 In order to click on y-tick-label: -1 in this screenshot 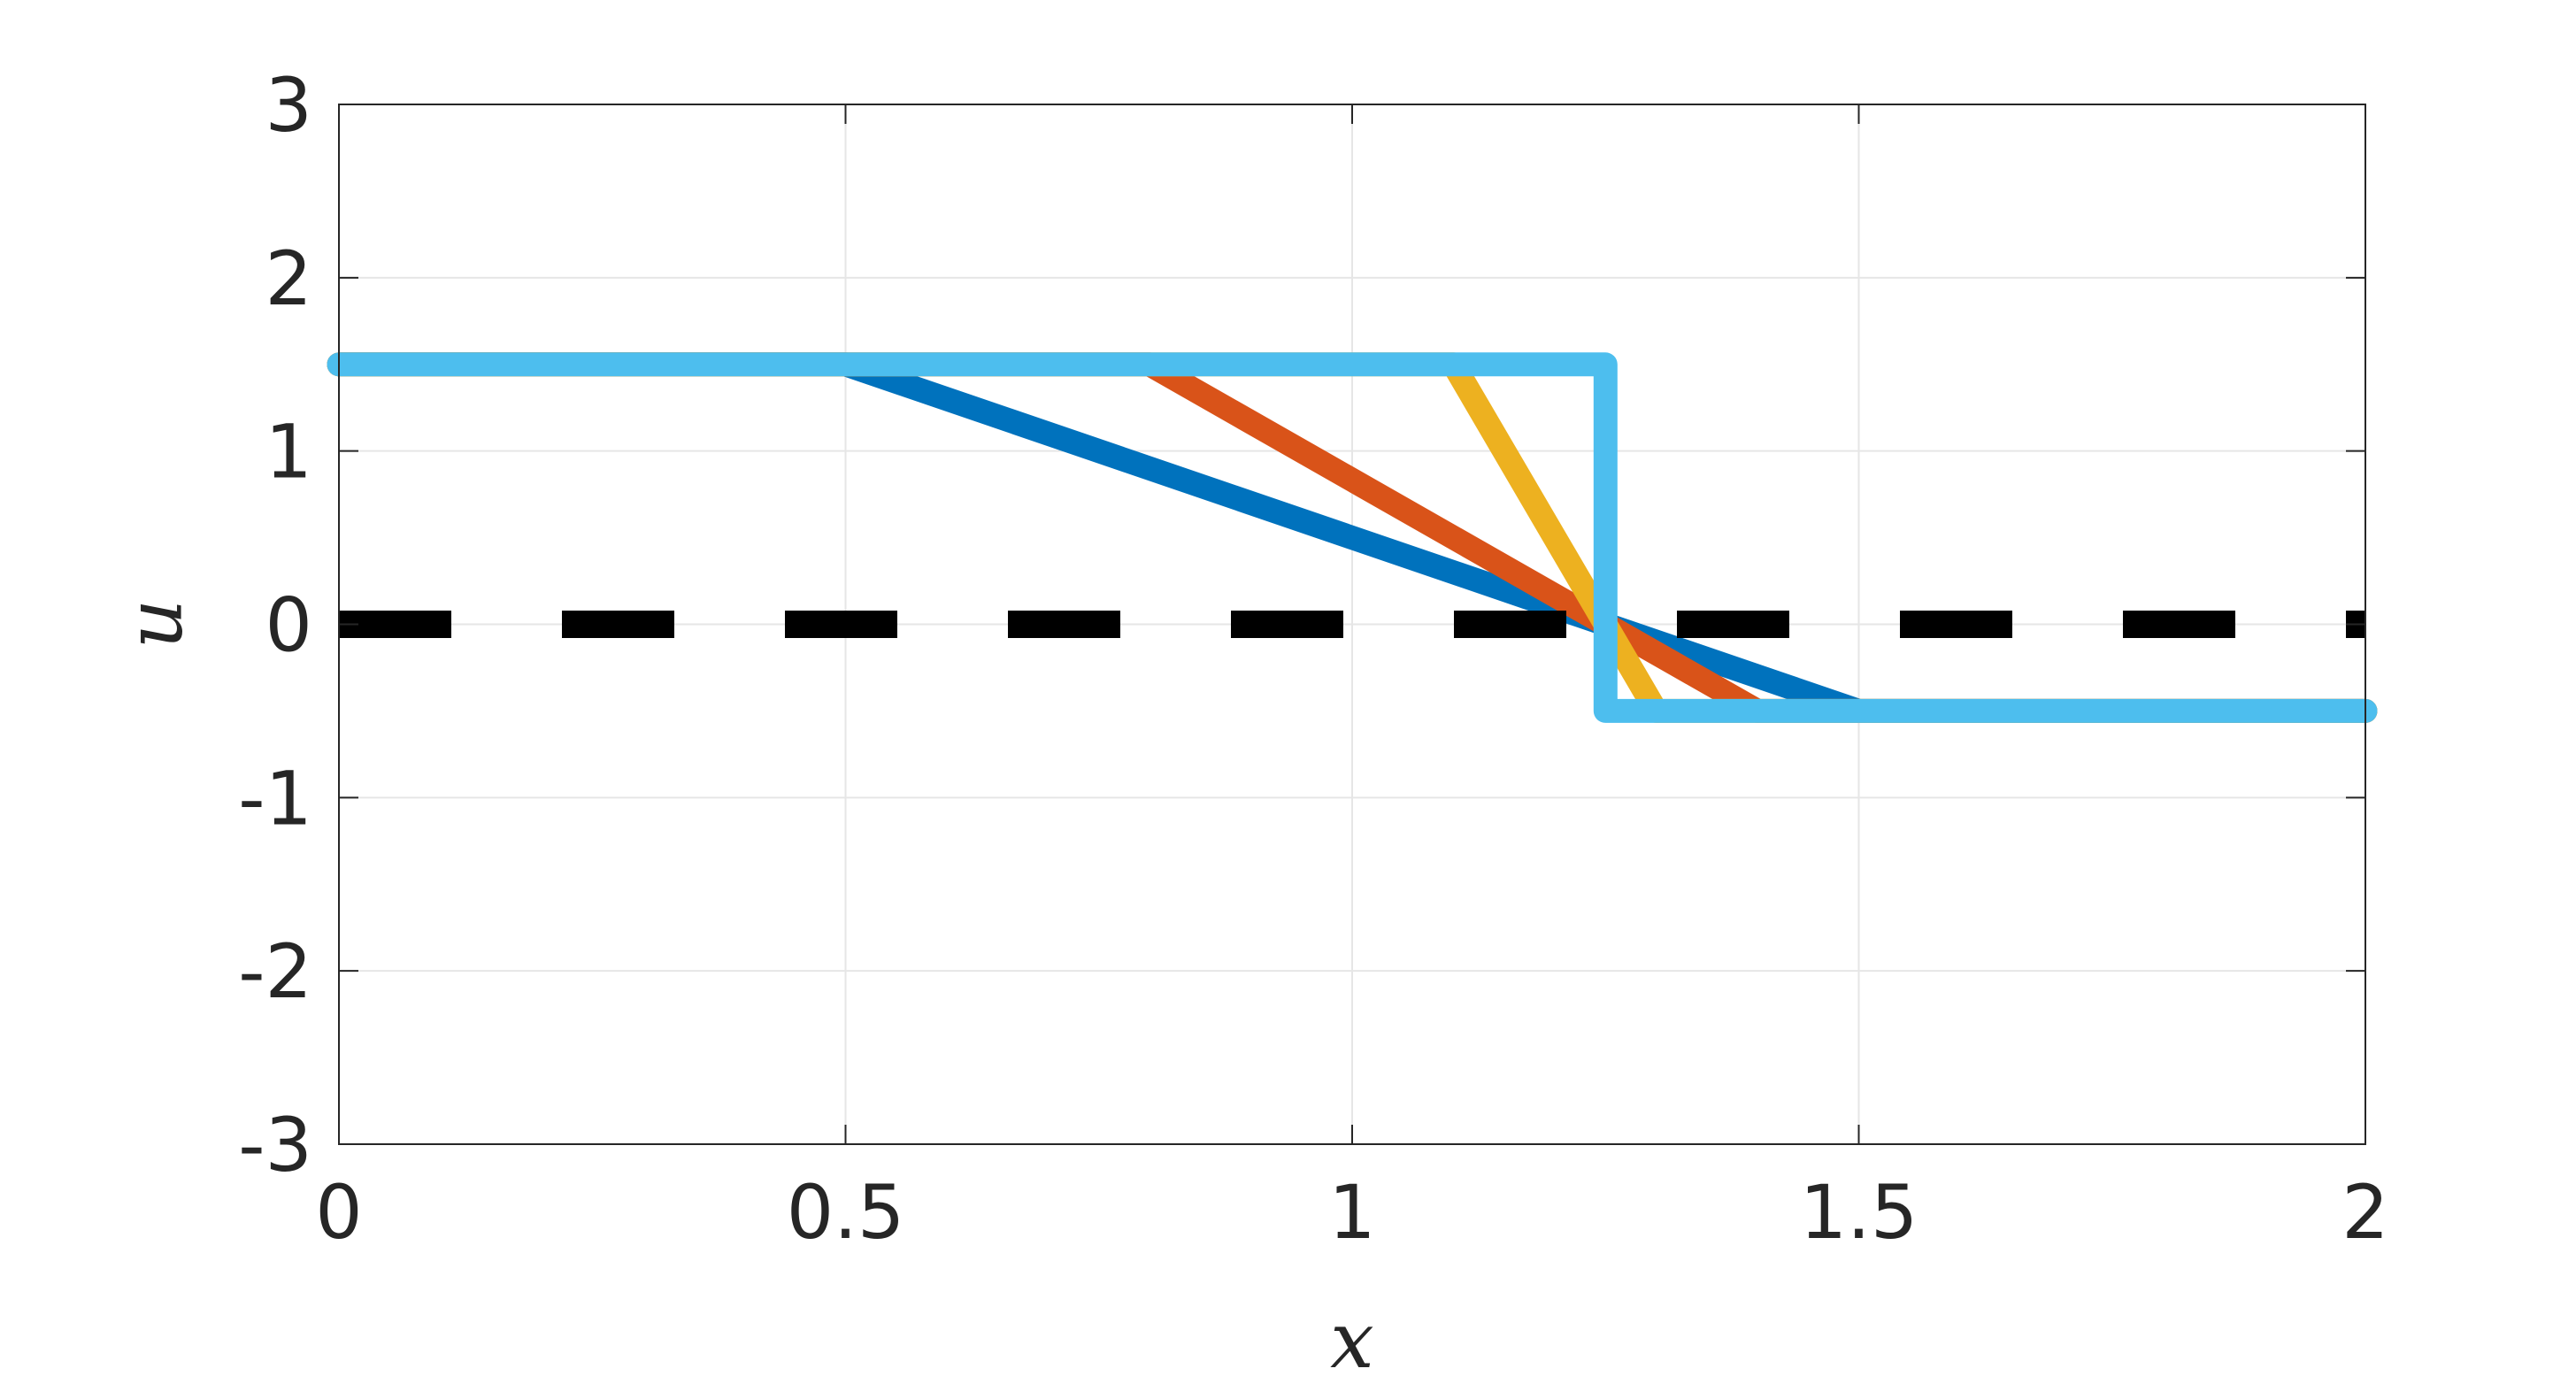, I will do `click(275, 798)`.